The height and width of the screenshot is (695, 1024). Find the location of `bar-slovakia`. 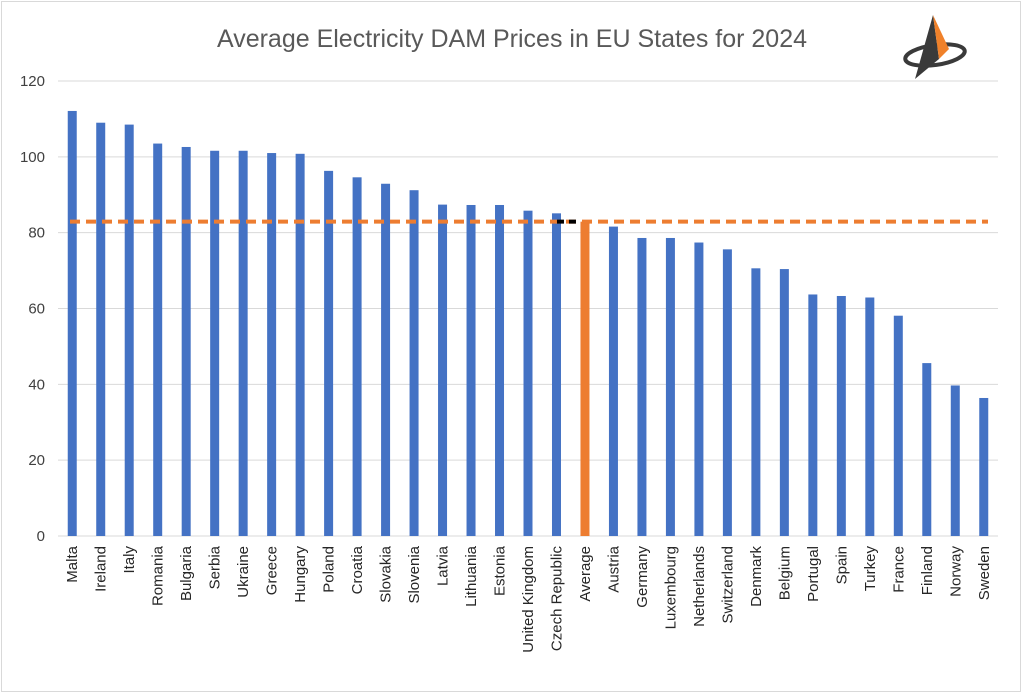

bar-slovakia is located at coordinates (386, 360).